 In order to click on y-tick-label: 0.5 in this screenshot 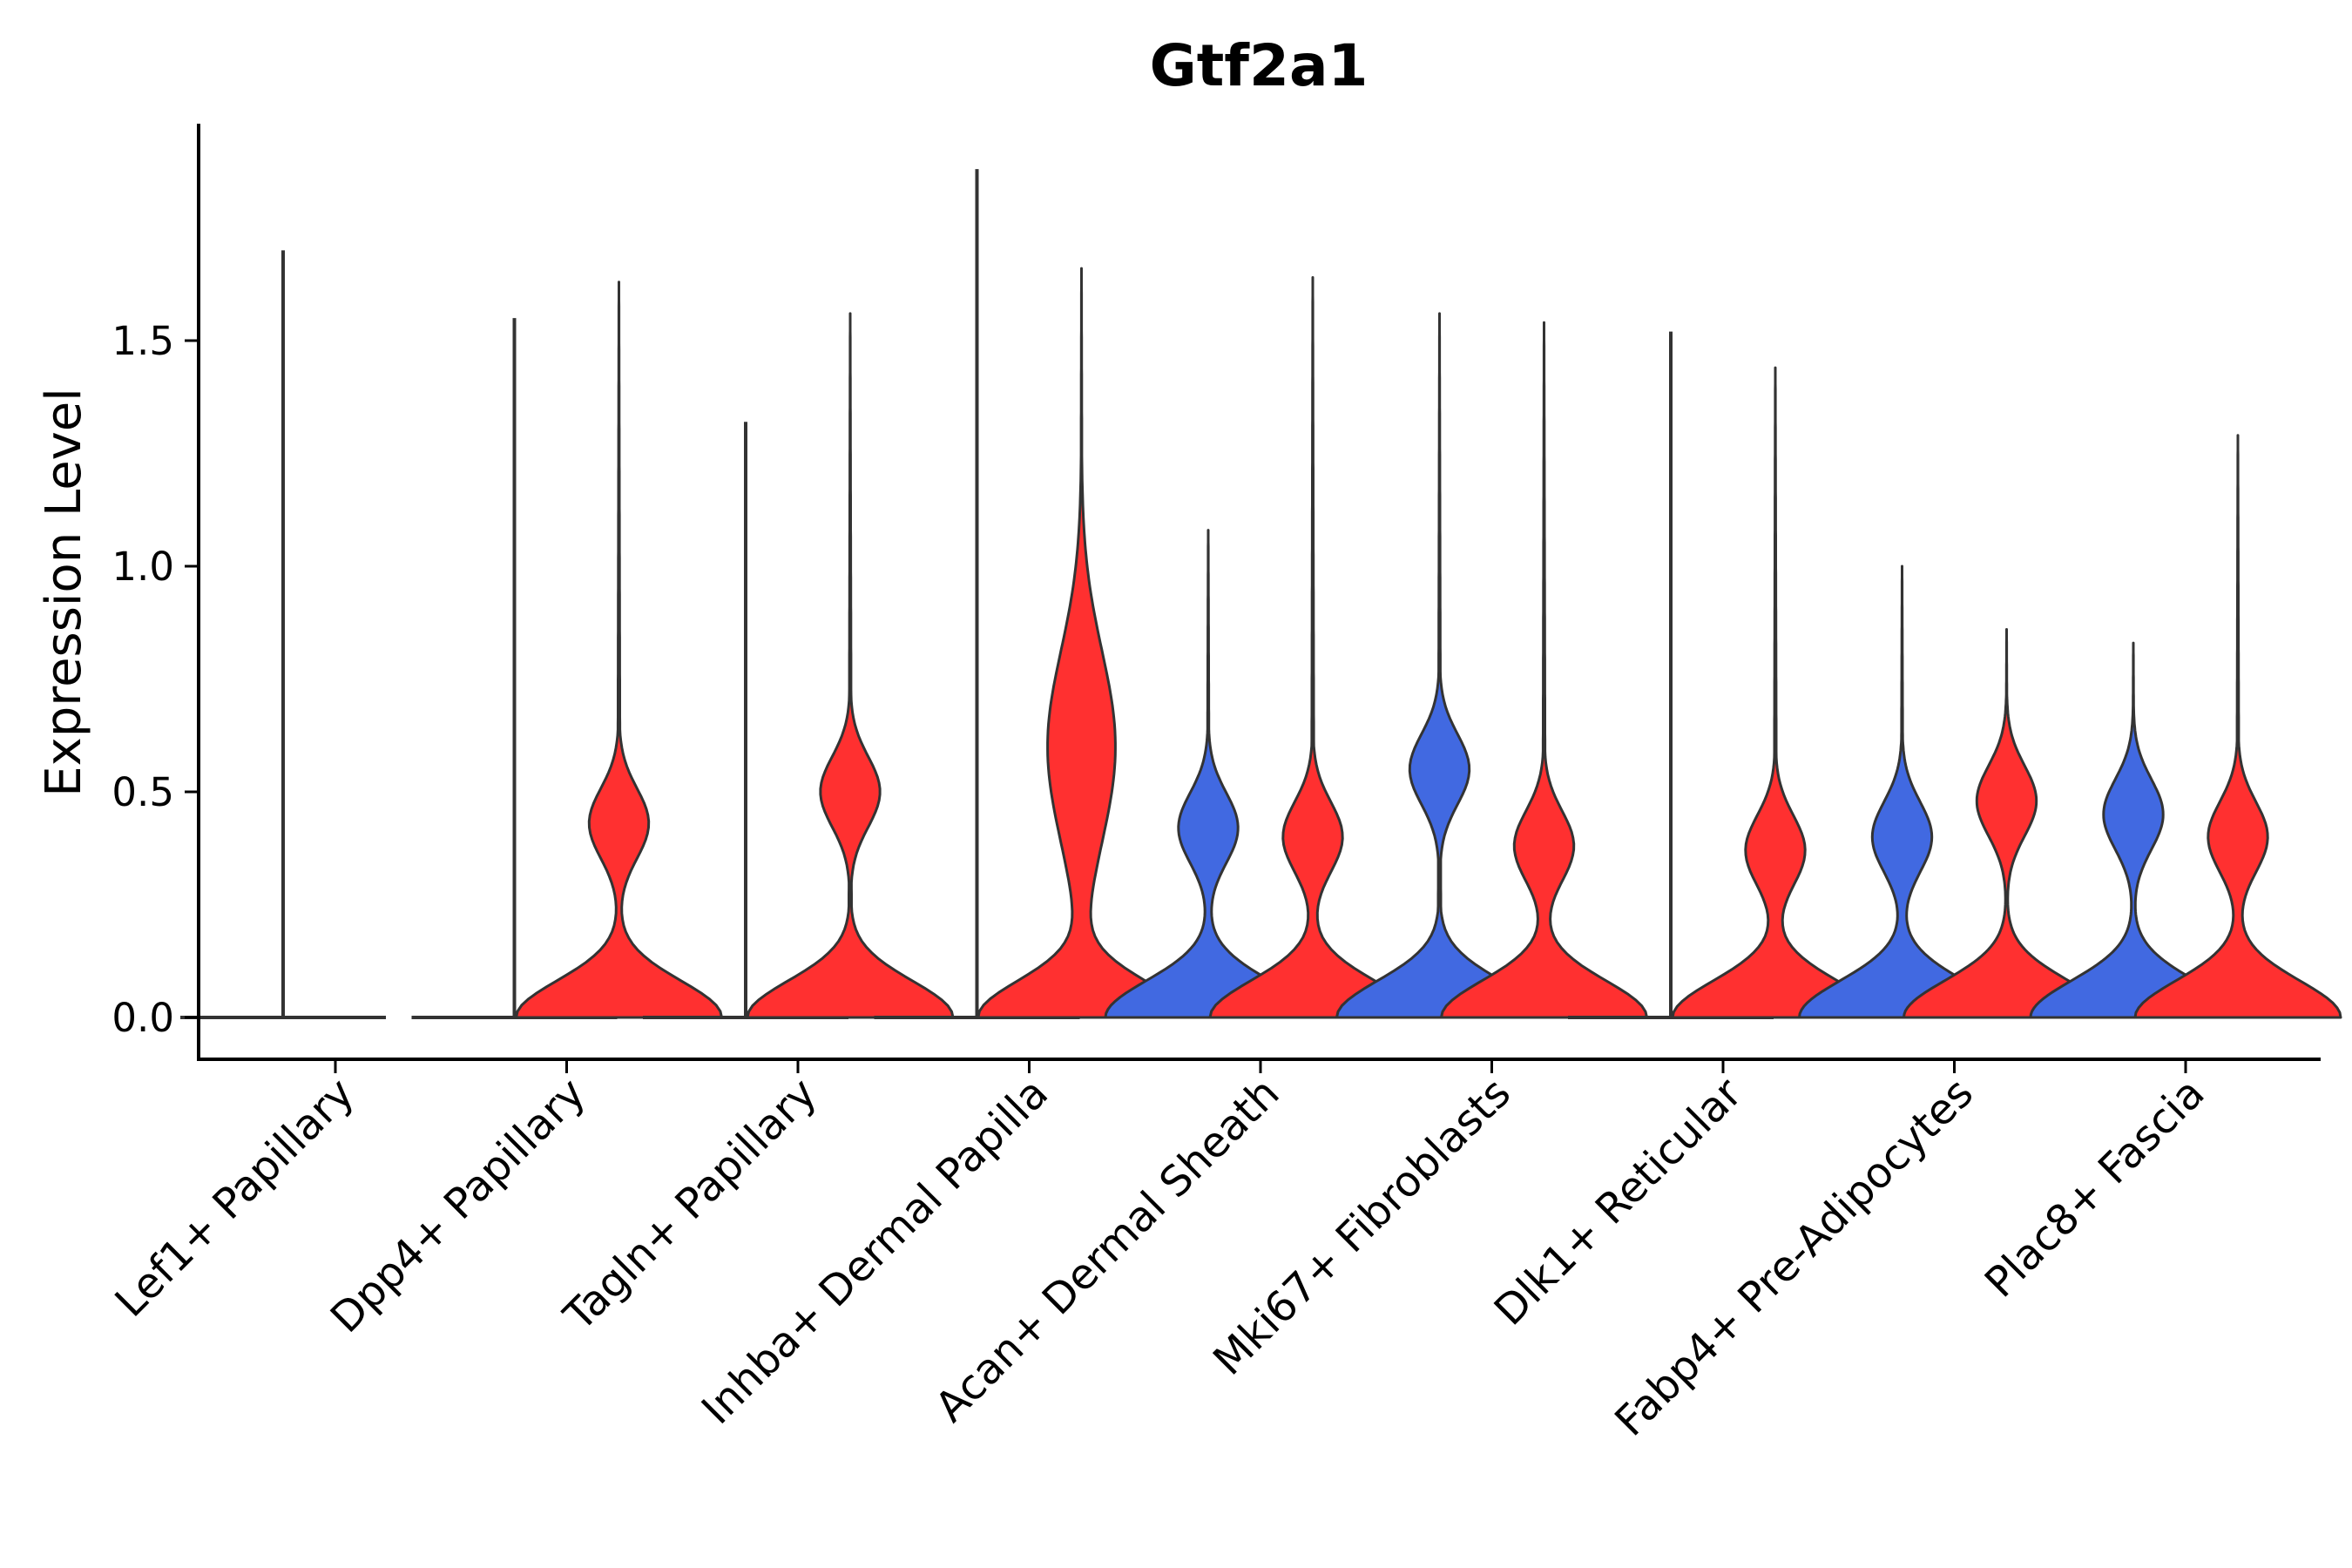, I will do `click(143, 792)`.